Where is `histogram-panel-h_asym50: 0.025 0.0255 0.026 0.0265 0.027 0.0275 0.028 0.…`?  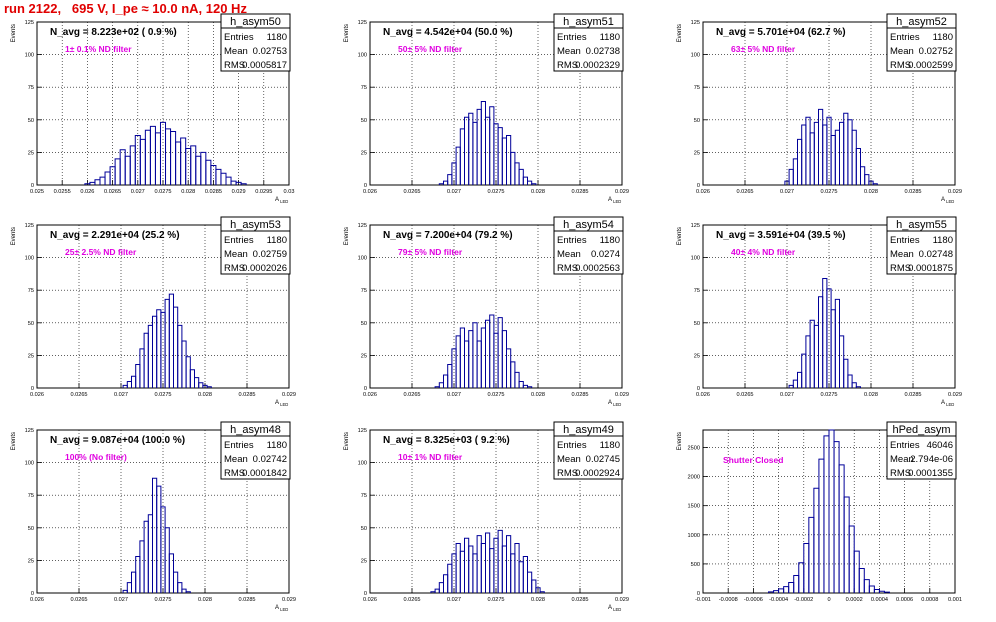 histogram-panel-h_asym50: 0.025 0.0255 0.026 0.0265 0.027 0.0275 0.028 0.… is located at coordinates (152, 108).